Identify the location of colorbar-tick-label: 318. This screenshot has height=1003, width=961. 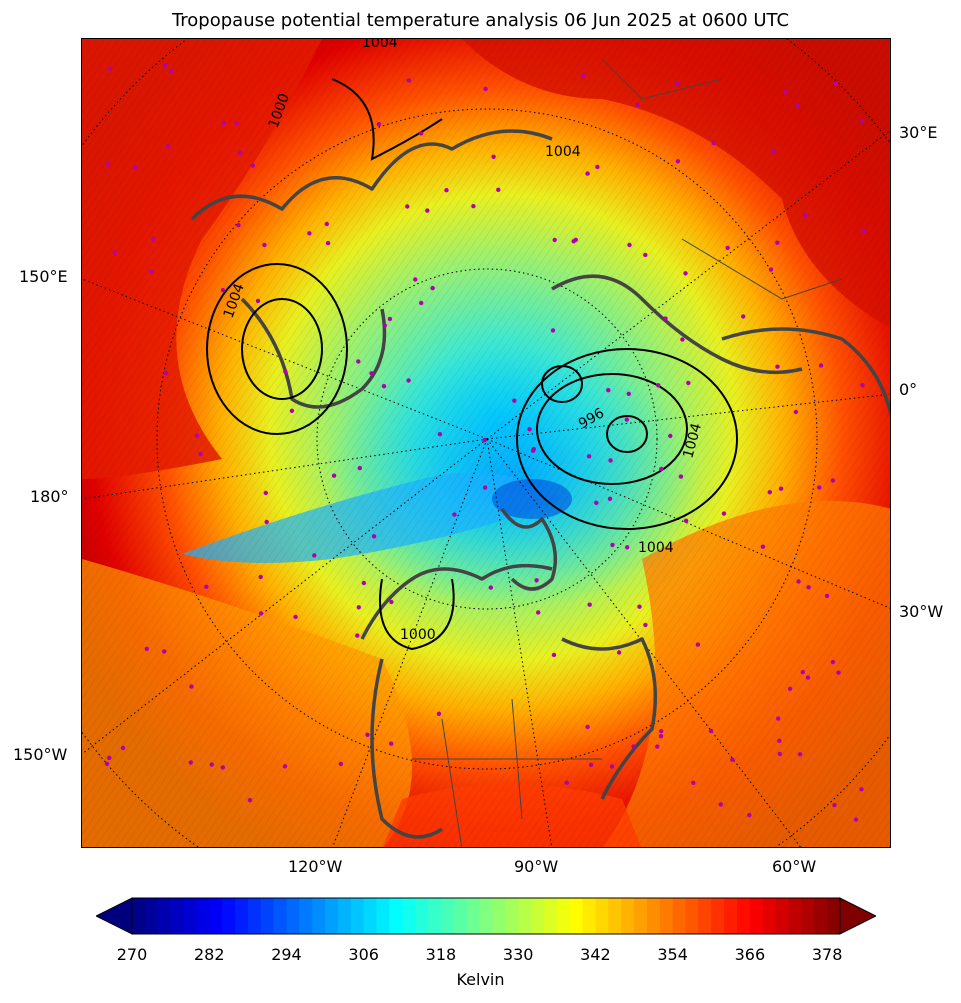
(441, 954).